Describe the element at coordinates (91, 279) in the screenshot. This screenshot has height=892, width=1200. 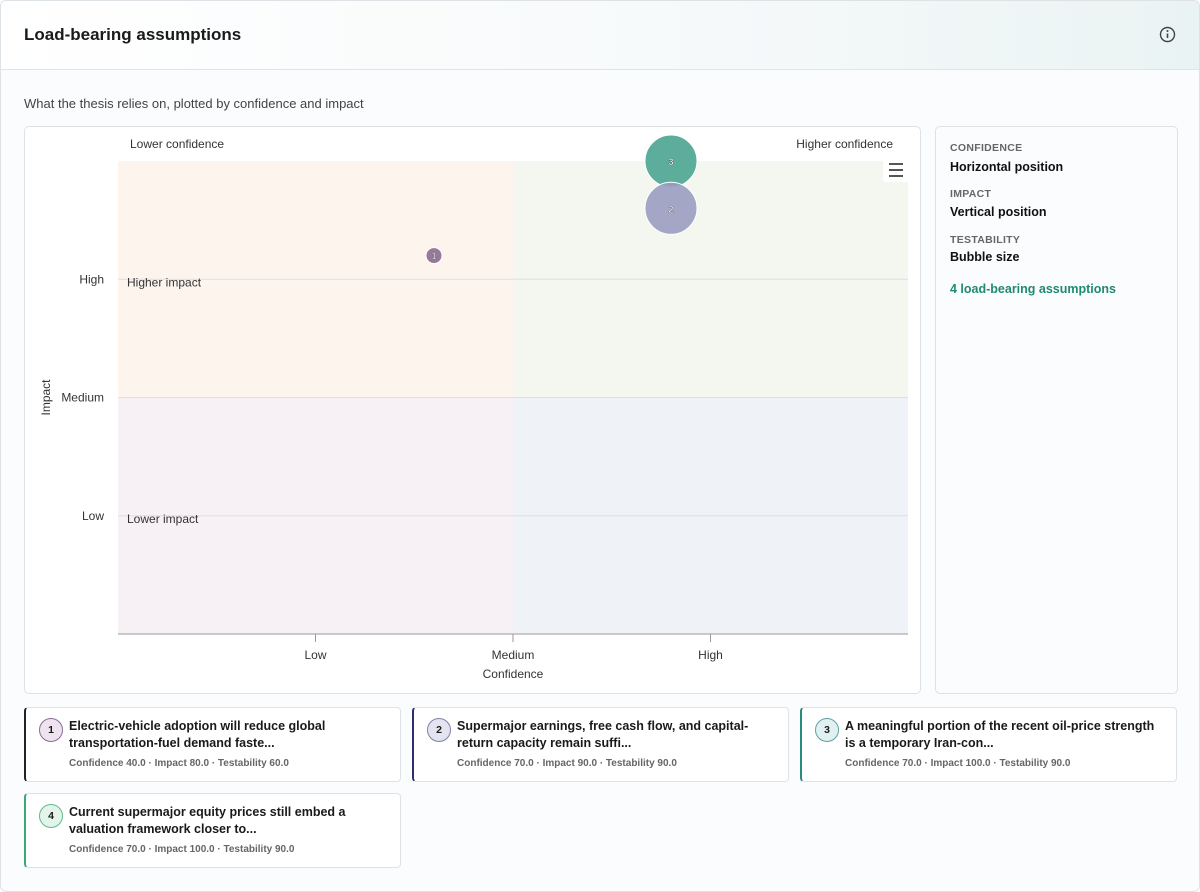
I see `y-tick-label: High` at that location.